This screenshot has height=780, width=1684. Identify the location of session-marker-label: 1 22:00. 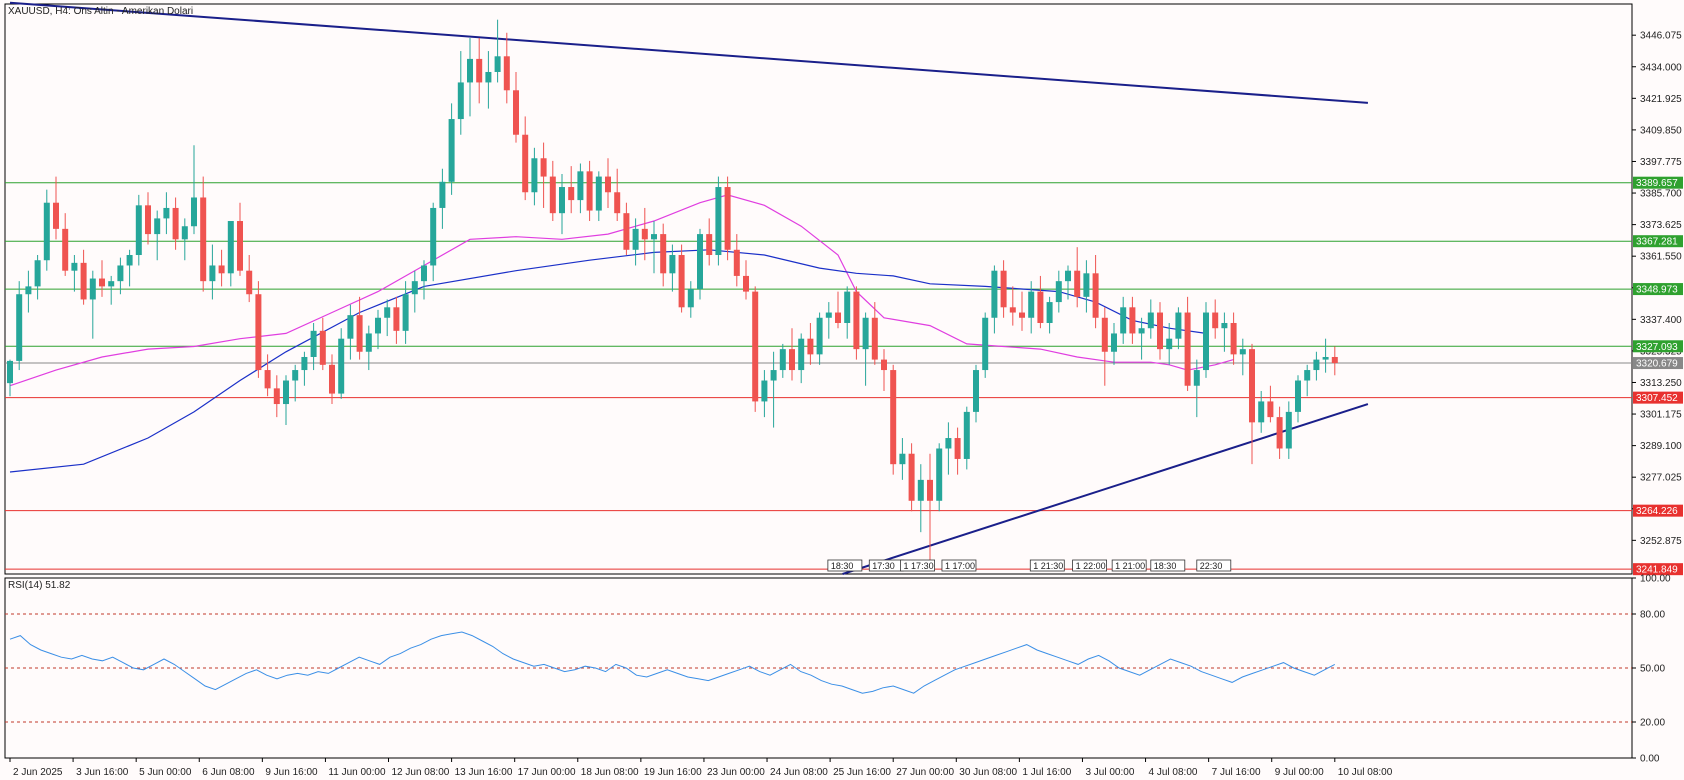
(1091, 566).